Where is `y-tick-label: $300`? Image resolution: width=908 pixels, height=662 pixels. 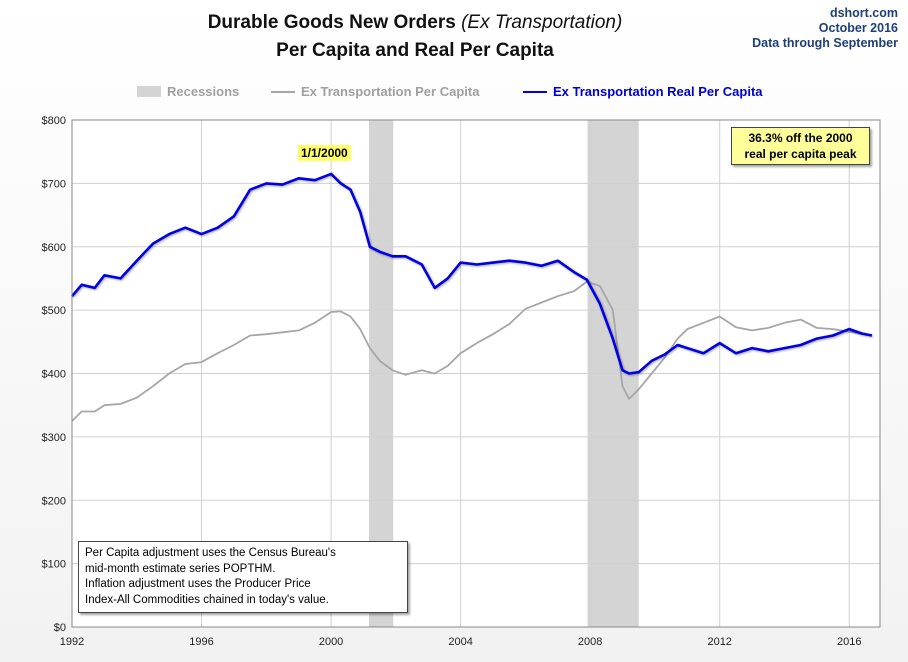 y-tick-label: $300 is located at coordinates (54, 438).